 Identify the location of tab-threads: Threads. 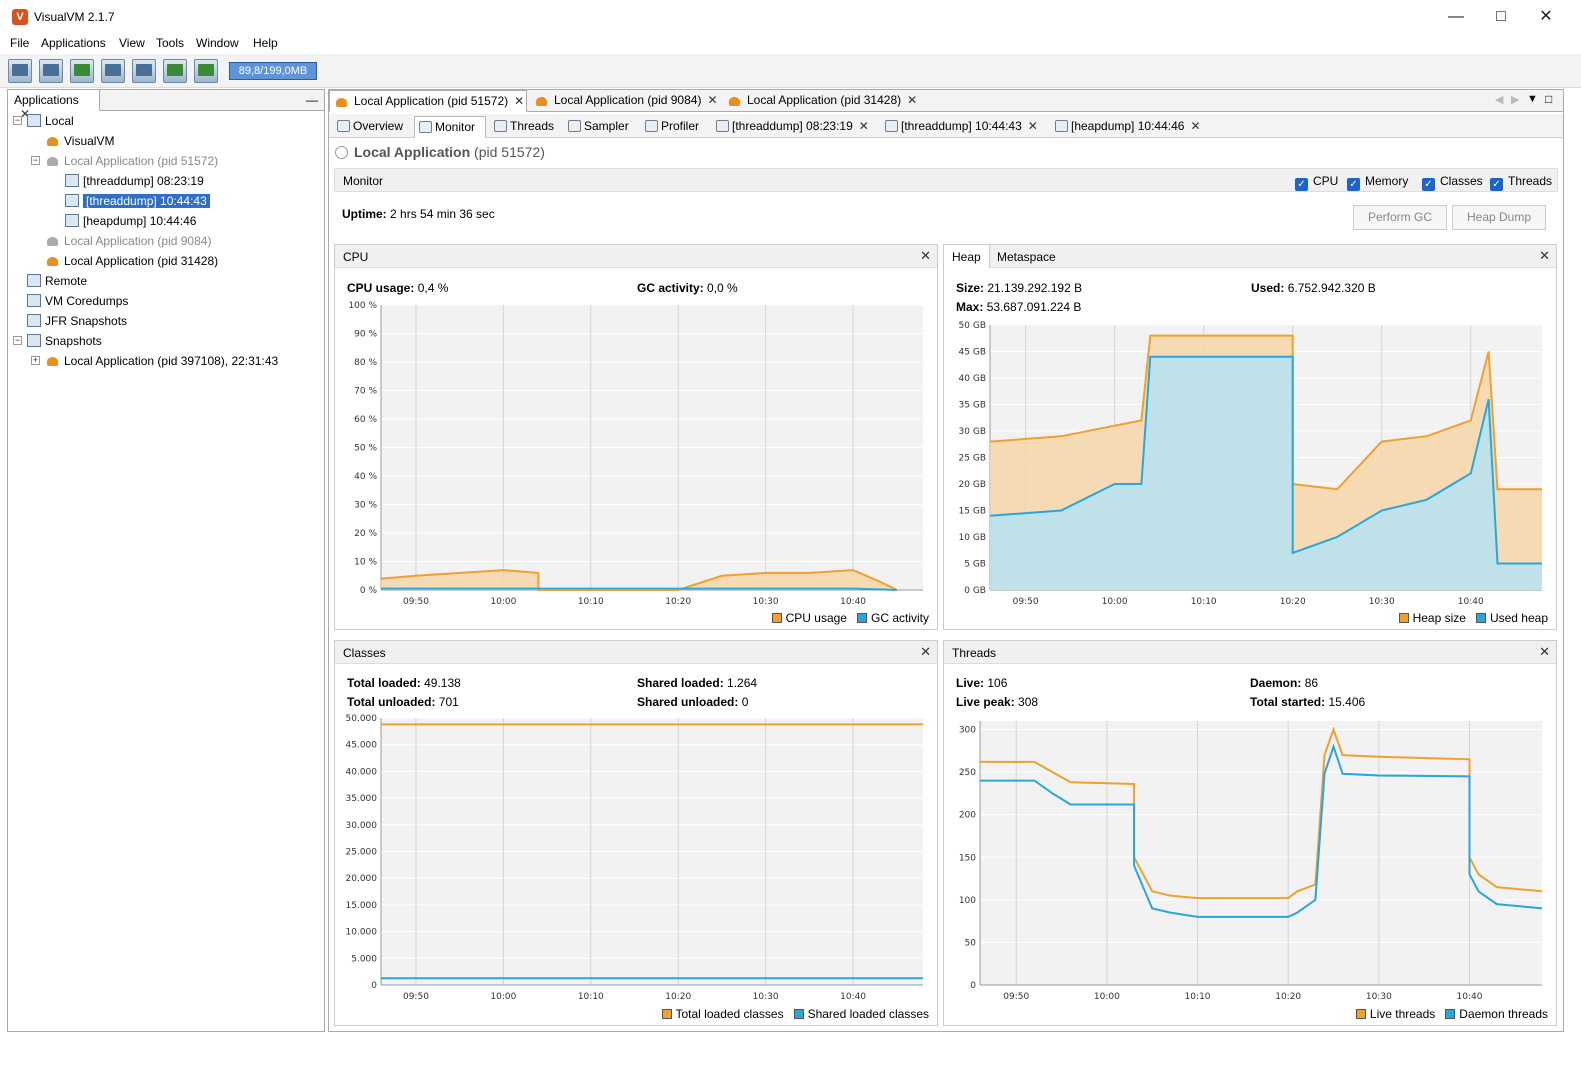
(522, 127).